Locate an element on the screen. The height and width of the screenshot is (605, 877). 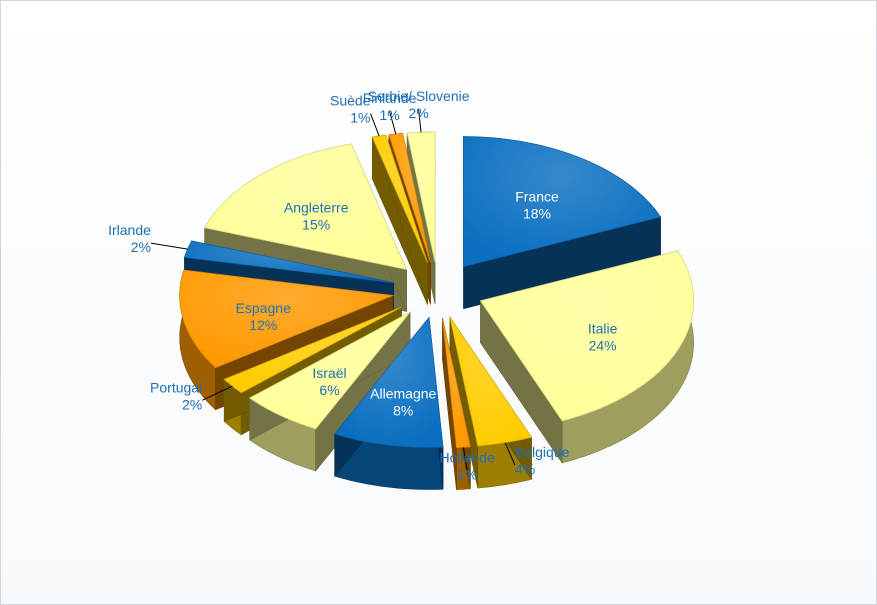
percent-label-allemagne: 8% is located at coordinates (403, 411).